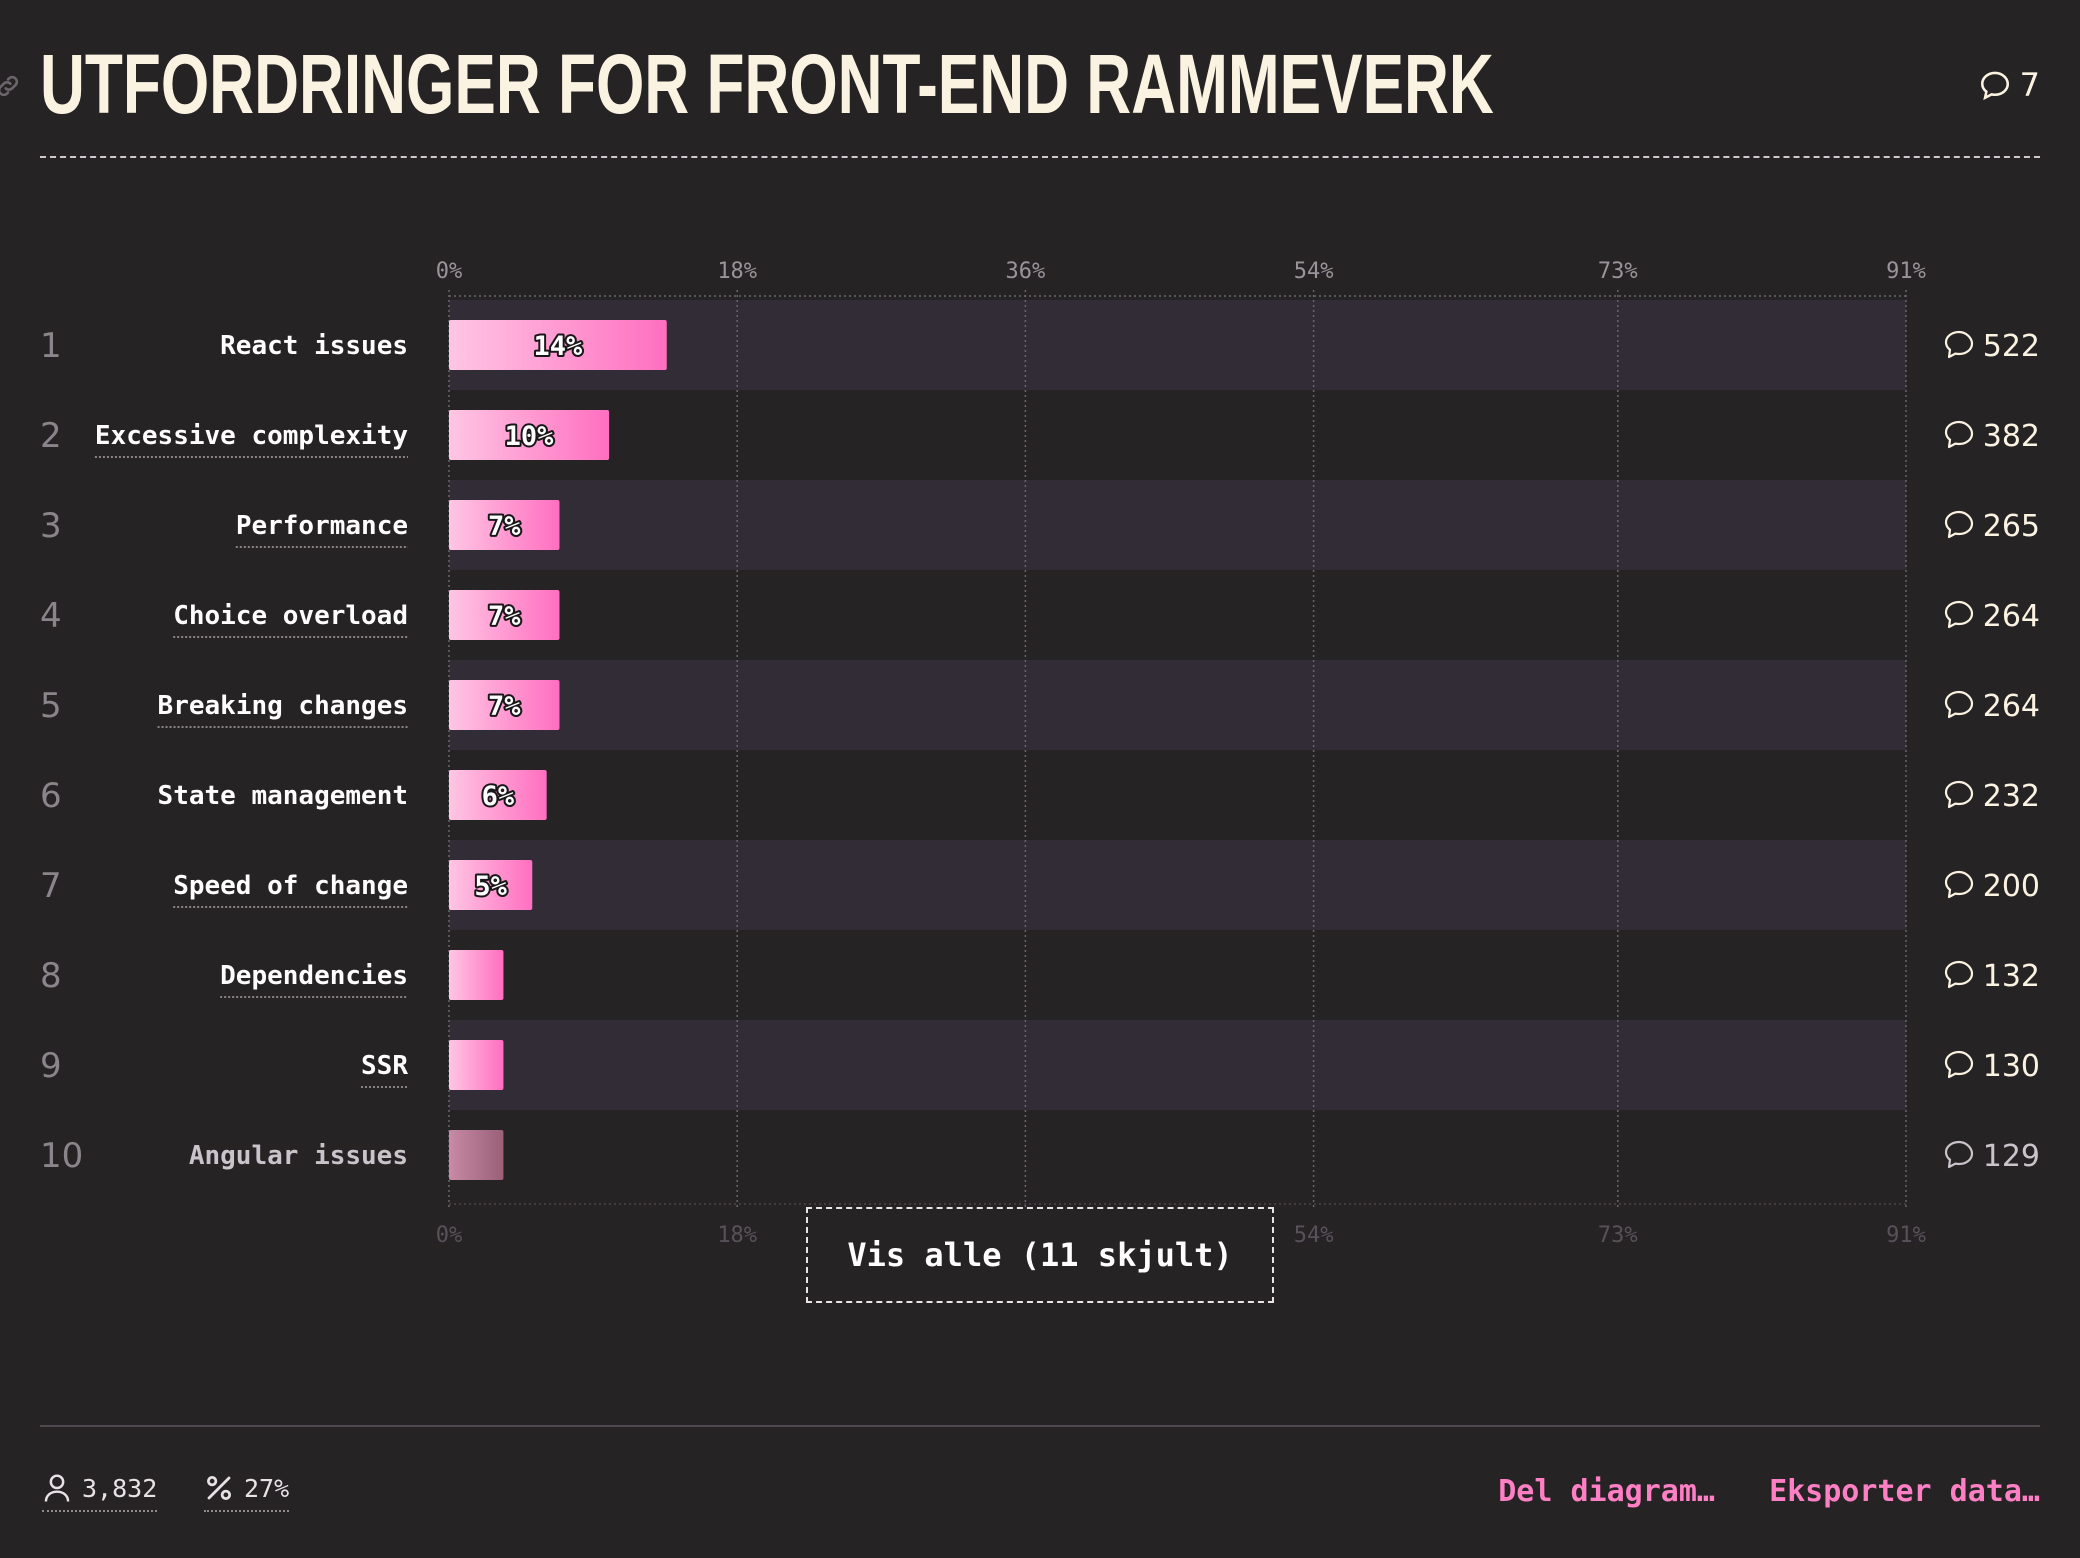 The image size is (2080, 1558). What do you see at coordinates (51, 436) in the screenshot?
I see `rank-number: 2` at bounding box center [51, 436].